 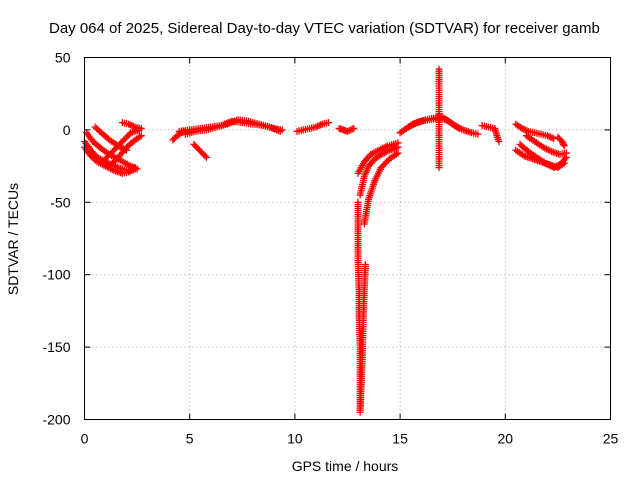 I want to click on series-arc-b2, so click(x=200, y=150).